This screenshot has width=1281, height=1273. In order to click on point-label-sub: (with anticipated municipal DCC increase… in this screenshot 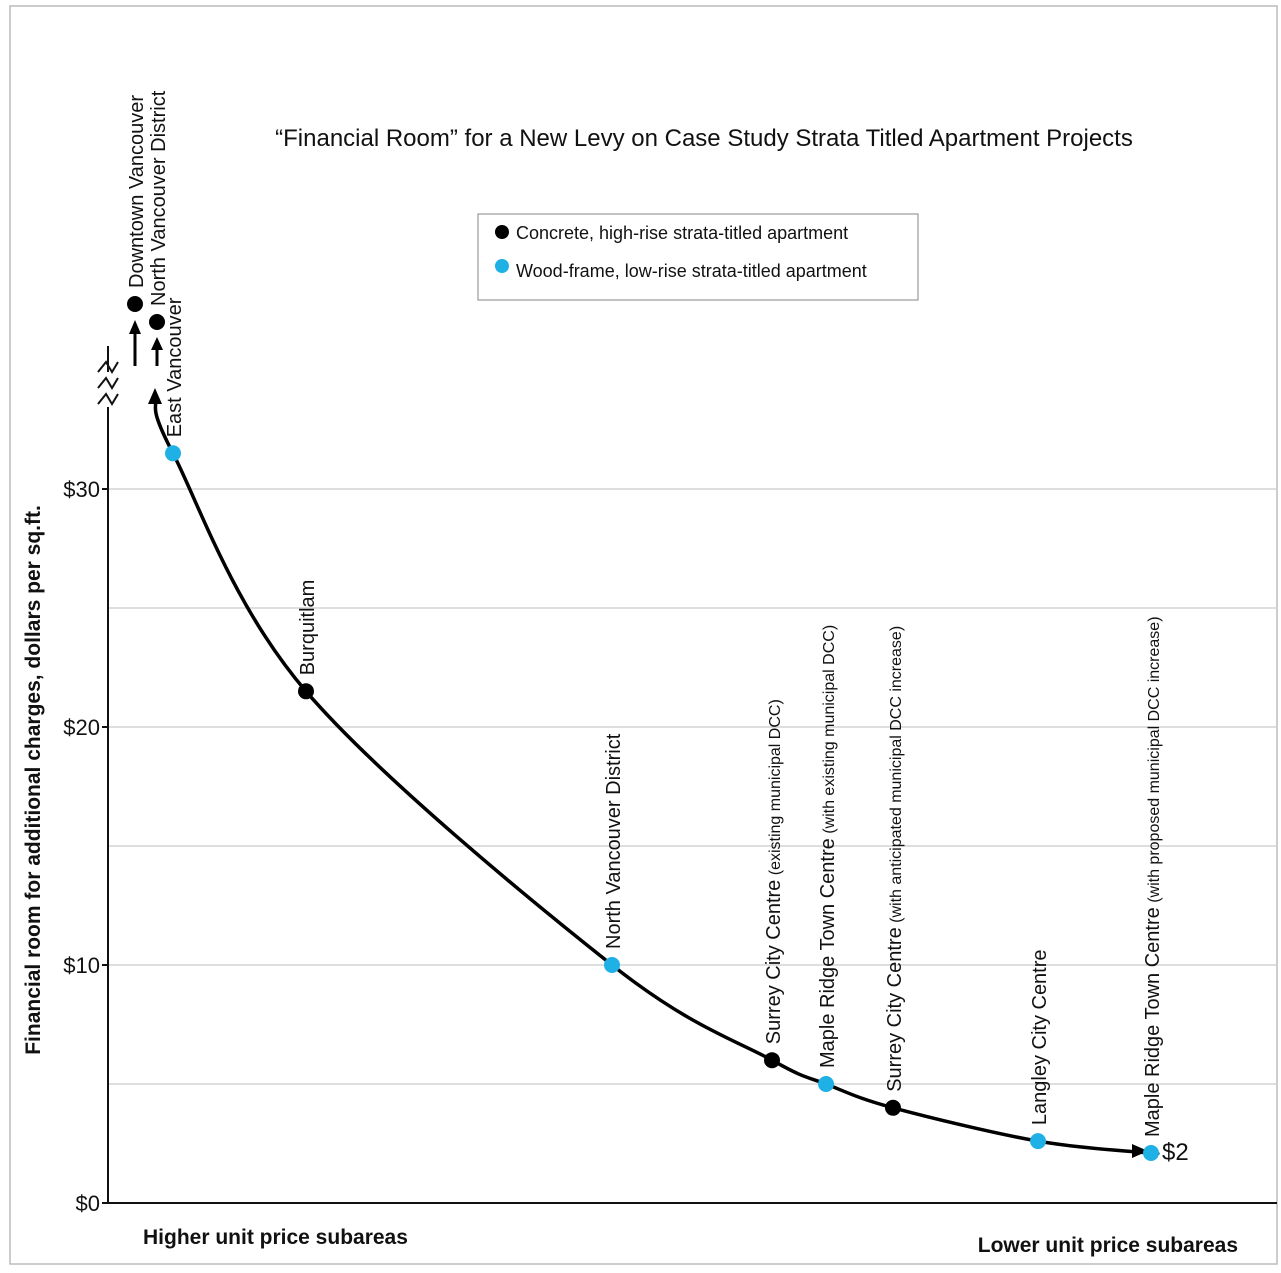, I will do `click(896, 776)`.